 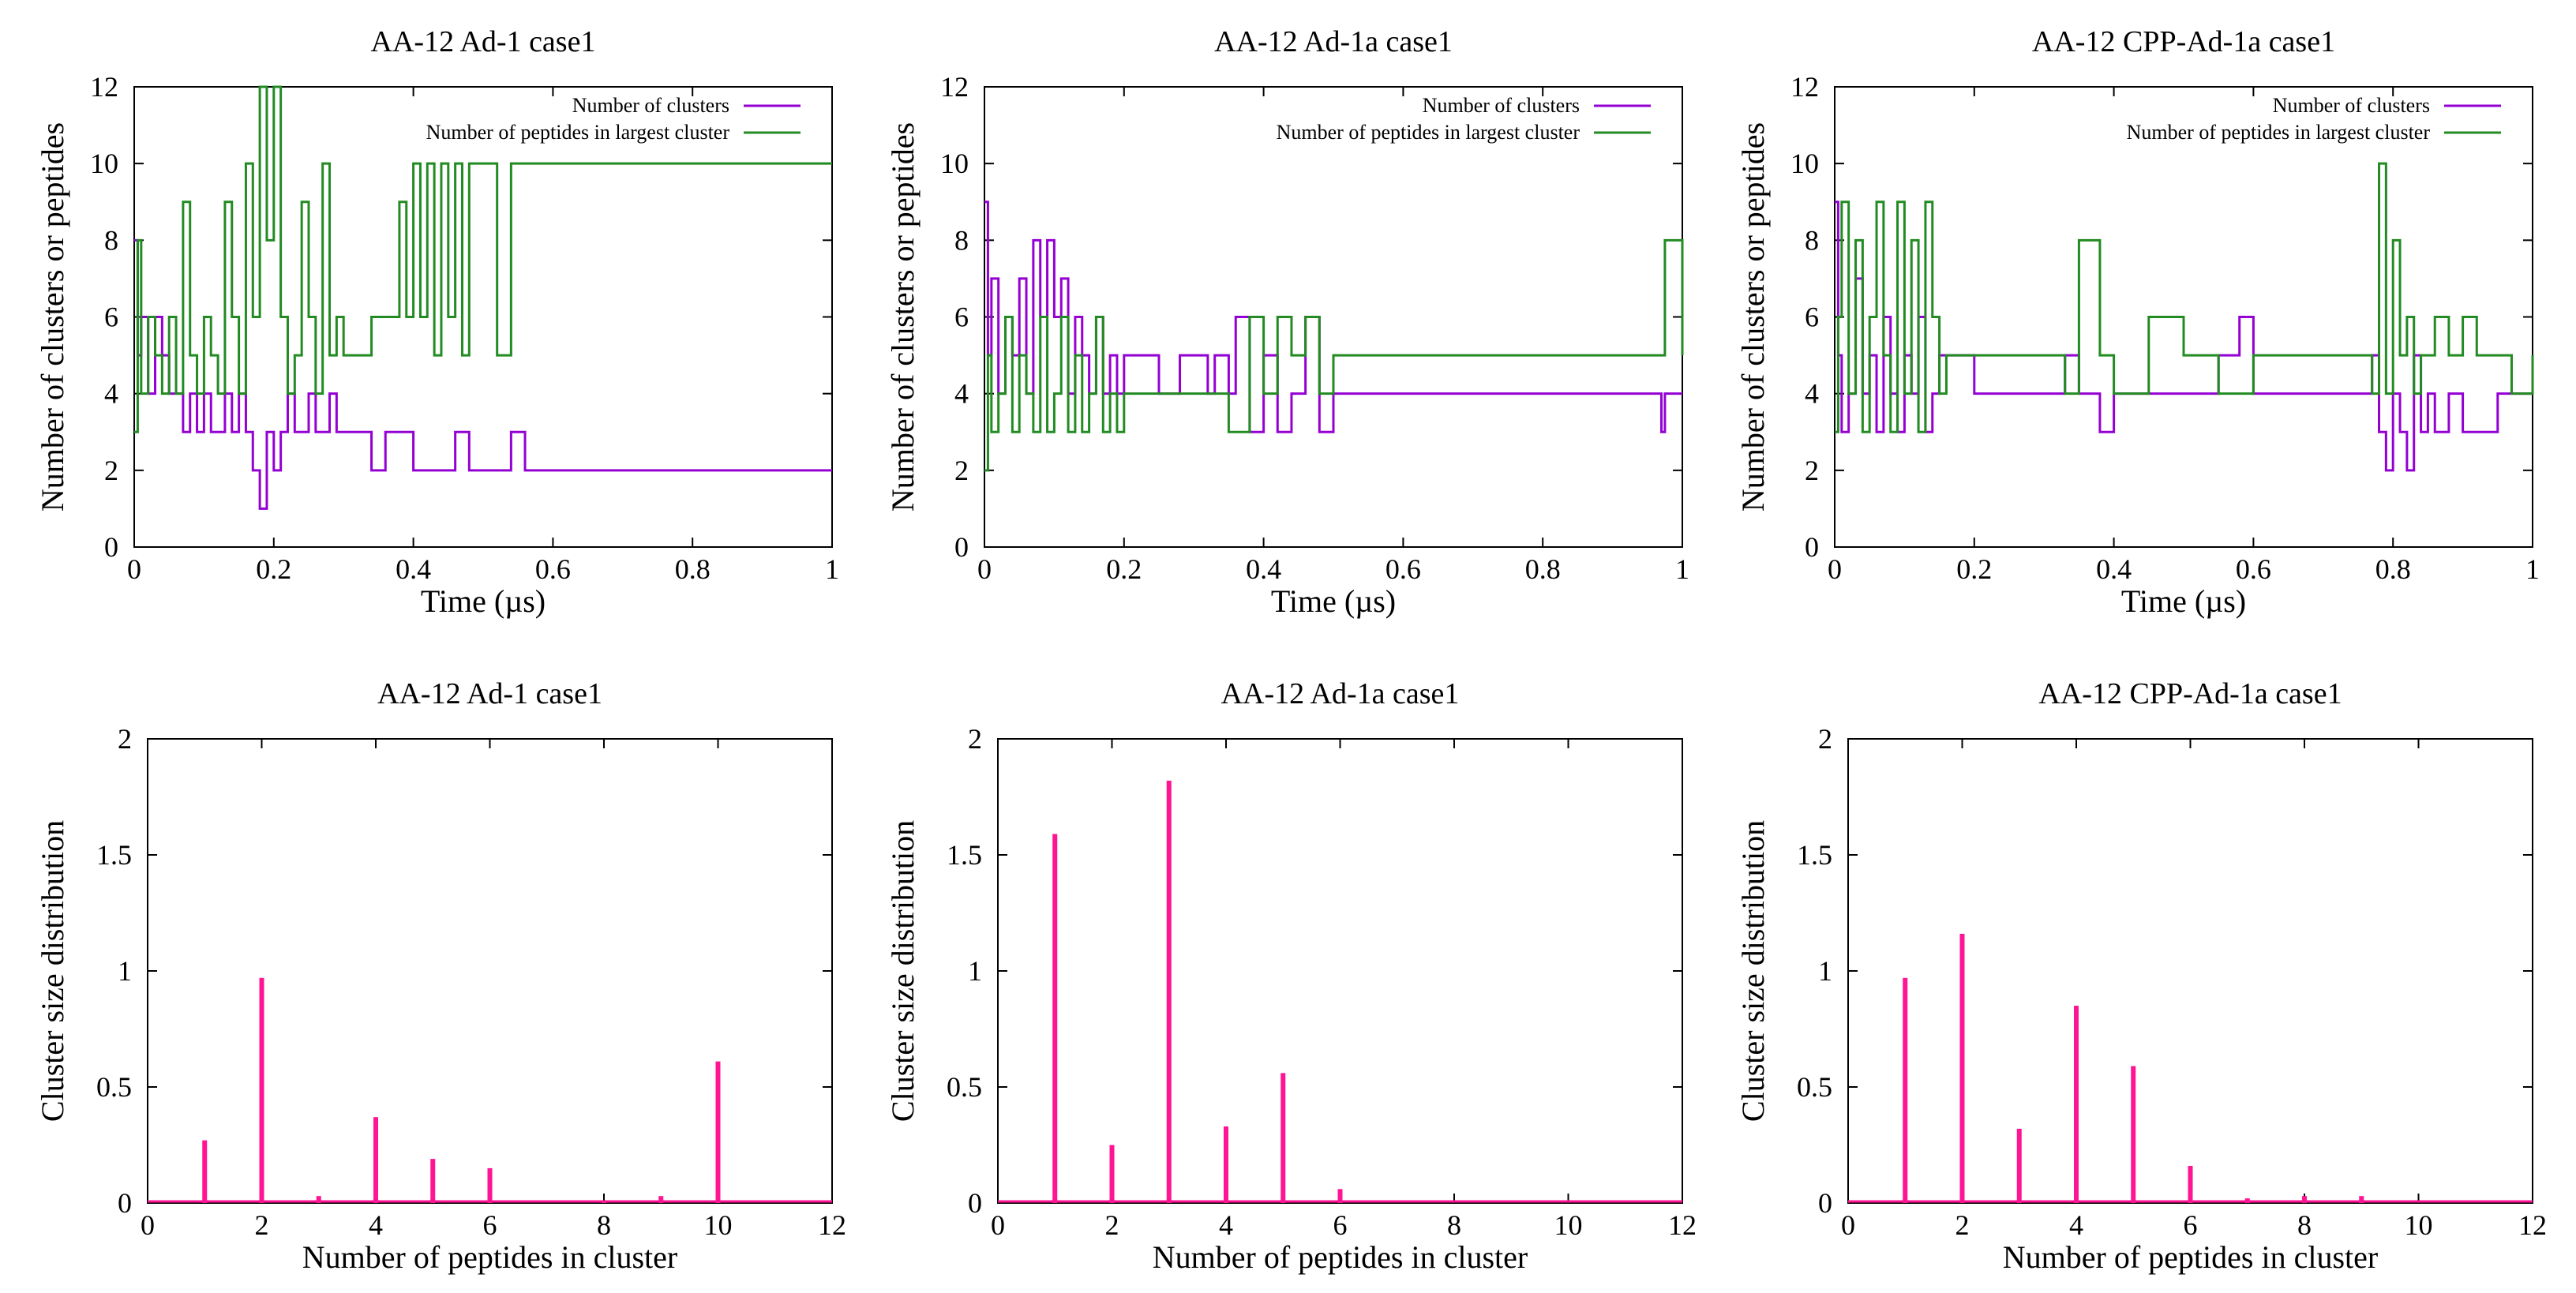 What do you see at coordinates (104, 163) in the screenshot?
I see `y-tick-label: 10` at bounding box center [104, 163].